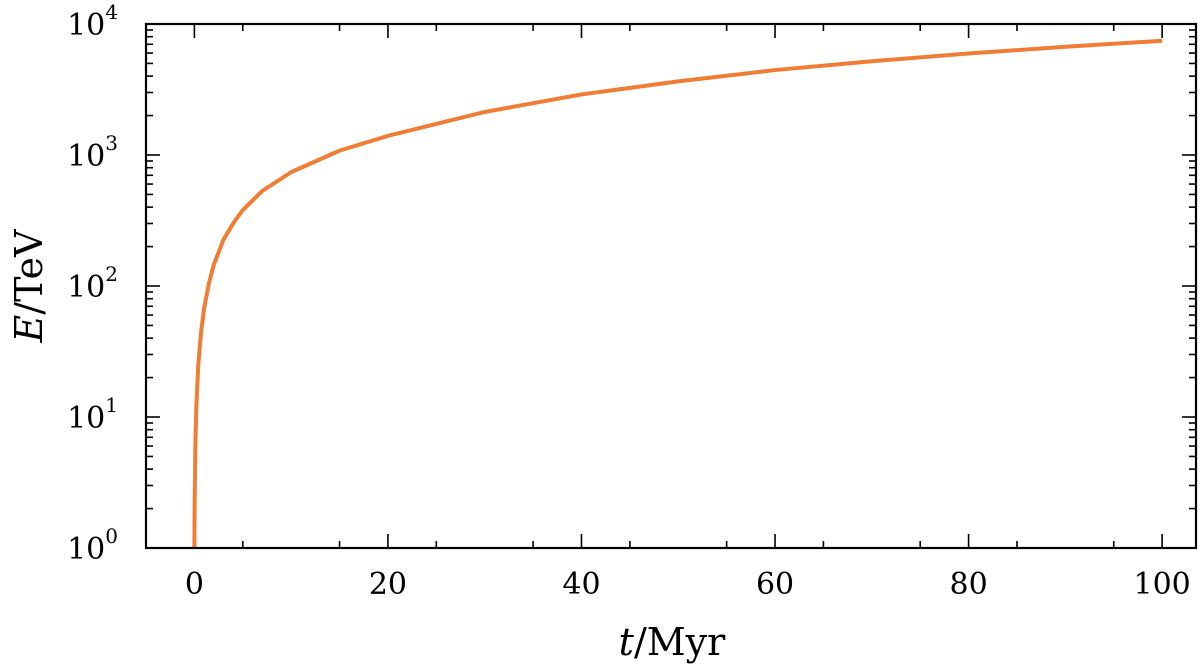 Image resolution: width=1200 pixels, height=671 pixels. I want to click on x-tick-label: 100, so click(1161, 584).